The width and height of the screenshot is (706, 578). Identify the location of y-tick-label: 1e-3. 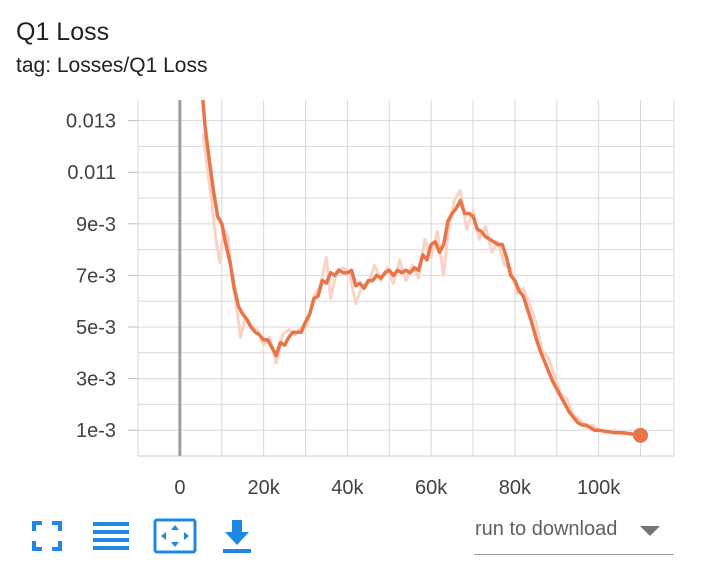
(96, 431).